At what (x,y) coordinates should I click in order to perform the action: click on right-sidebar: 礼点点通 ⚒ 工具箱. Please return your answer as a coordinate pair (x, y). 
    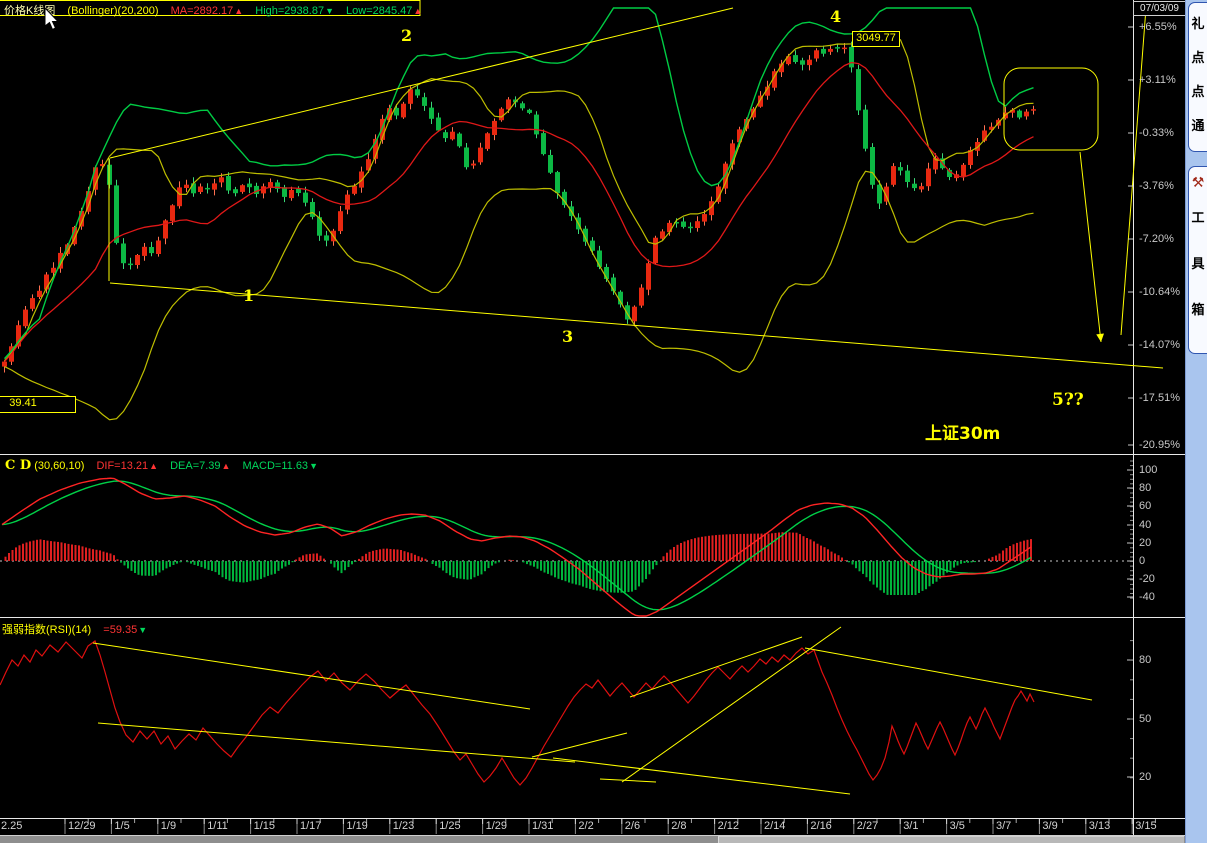
    Looking at the image, I should click on (1196, 421).